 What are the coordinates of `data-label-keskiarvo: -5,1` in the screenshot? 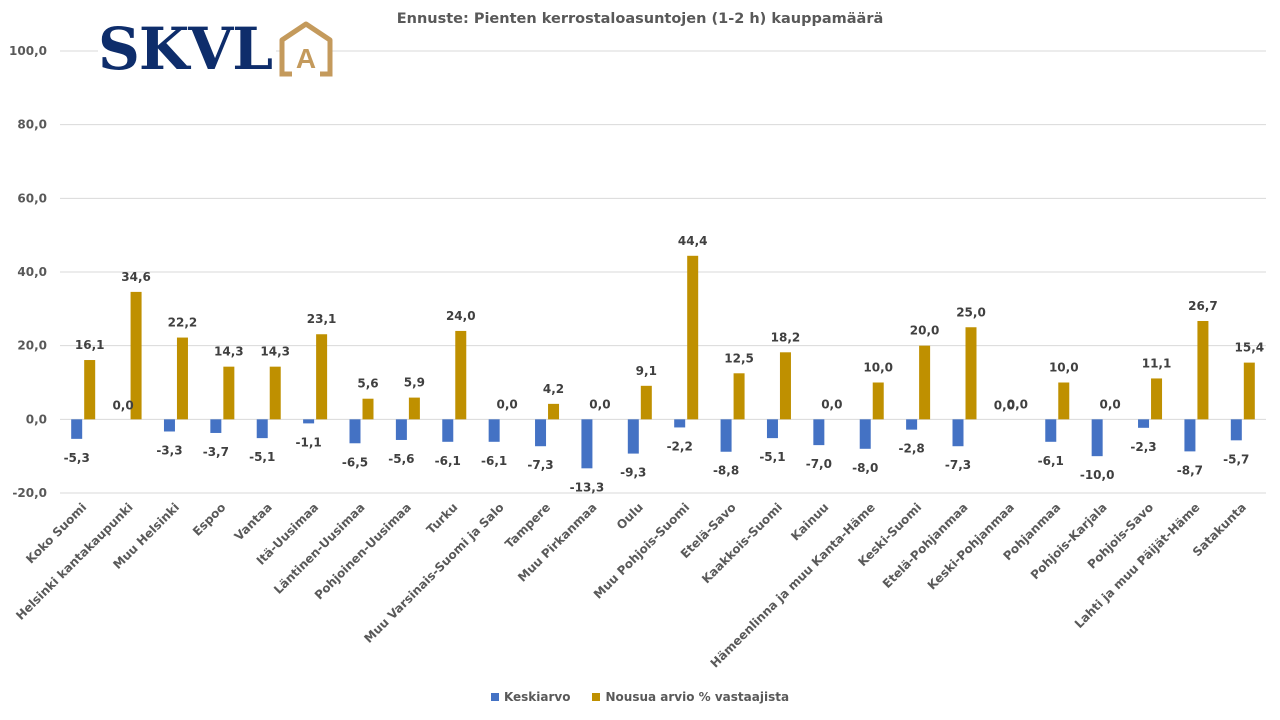 It's located at (772, 457).